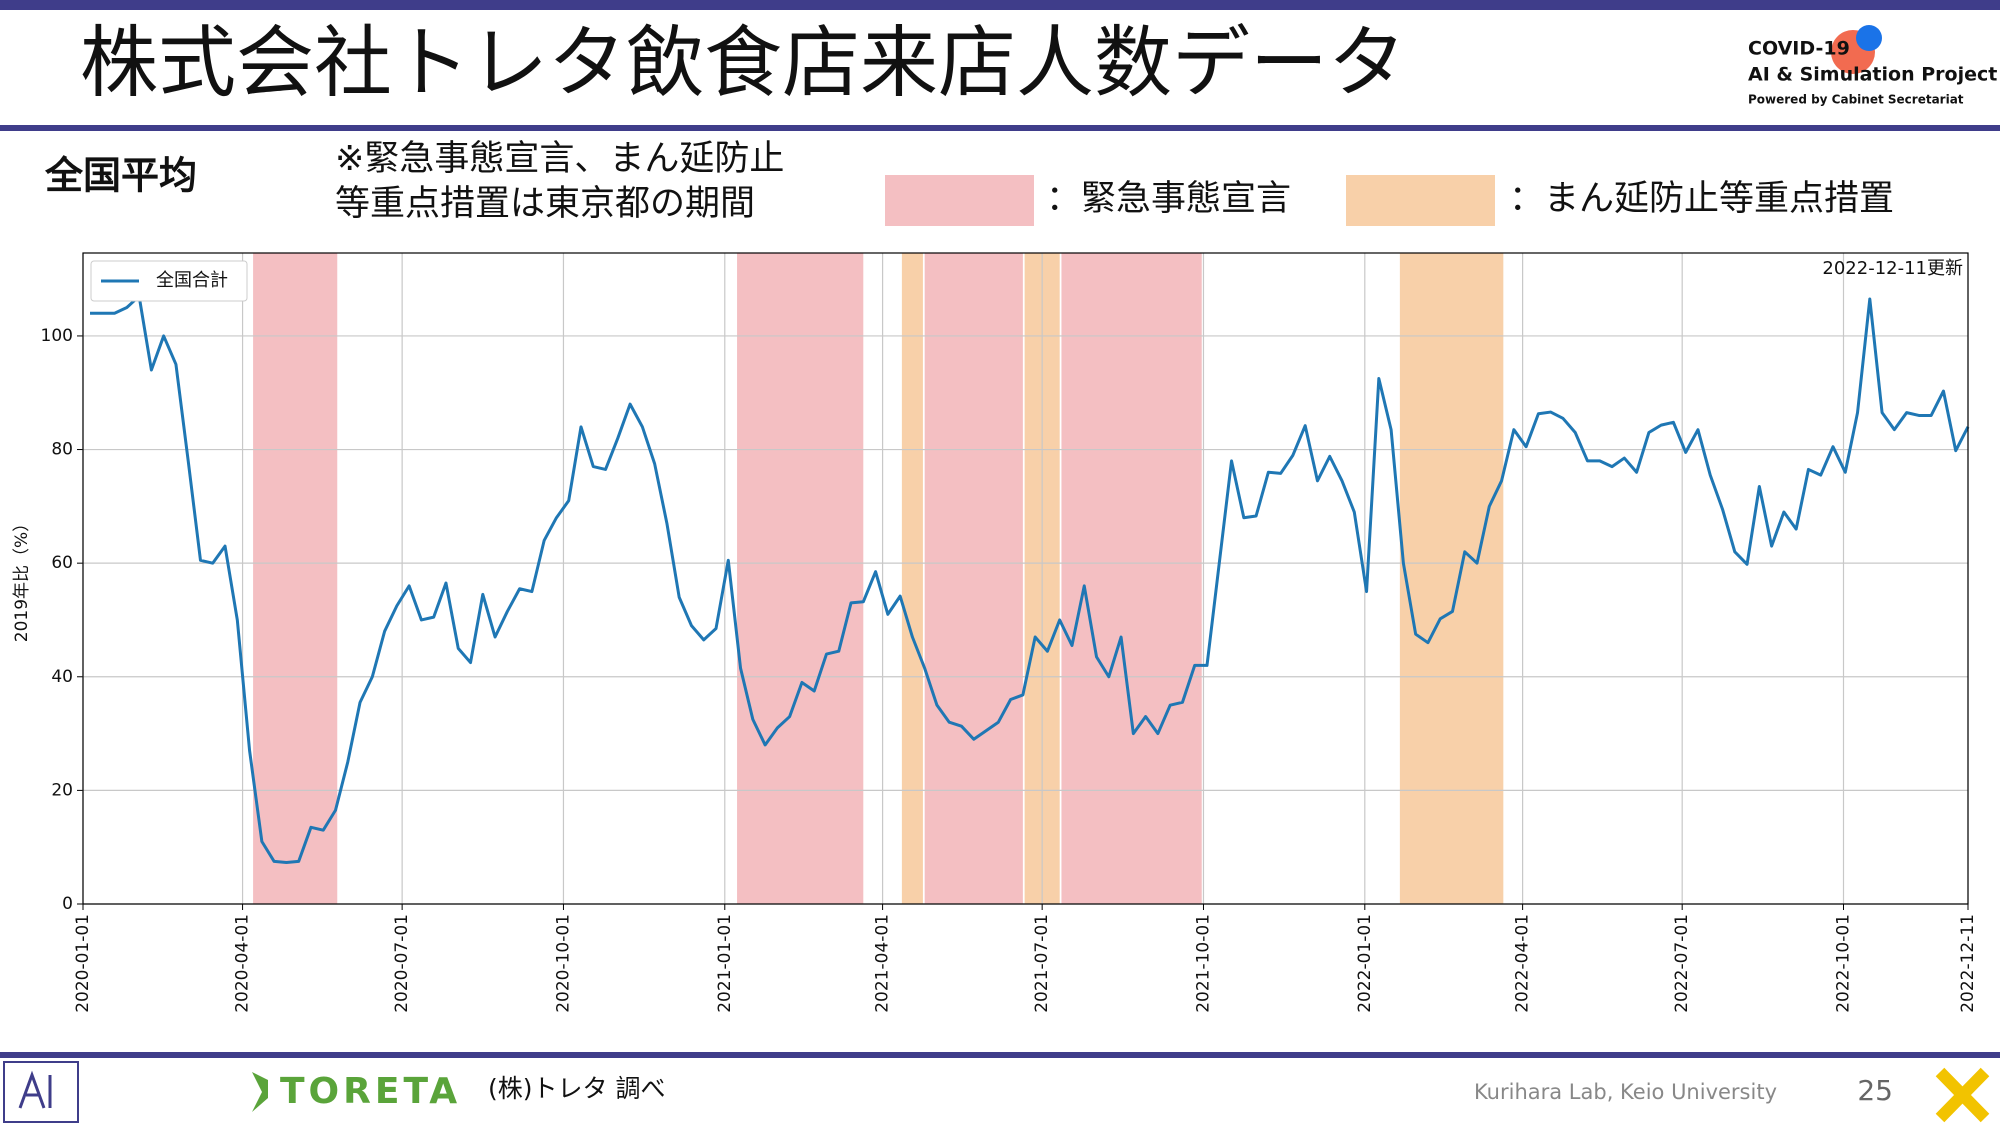  I want to click on annotation: 2022-12-11更新, so click(1892, 268).